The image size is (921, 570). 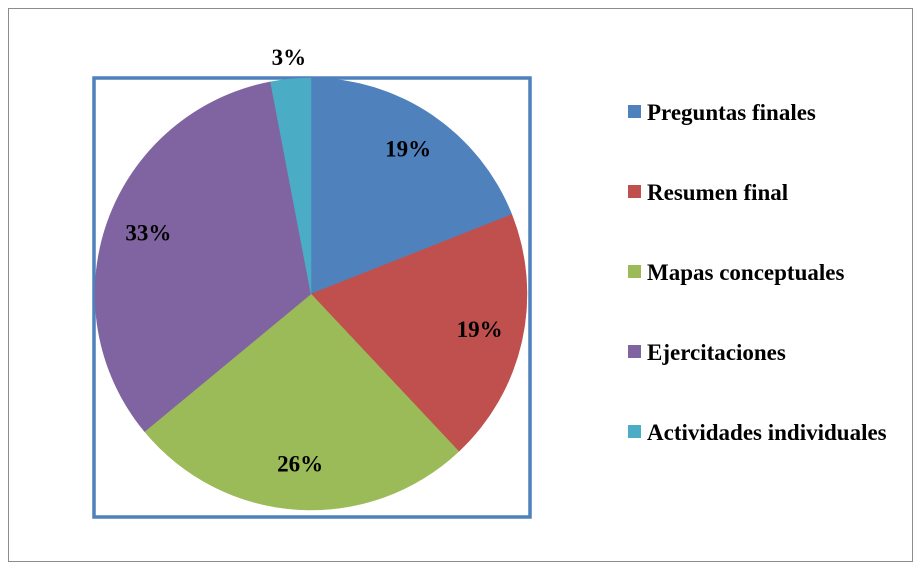 What do you see at coordinates (718, 192) in the screenshot?
I see `legend-label: Resumen final` at bounding box center [718, 192].